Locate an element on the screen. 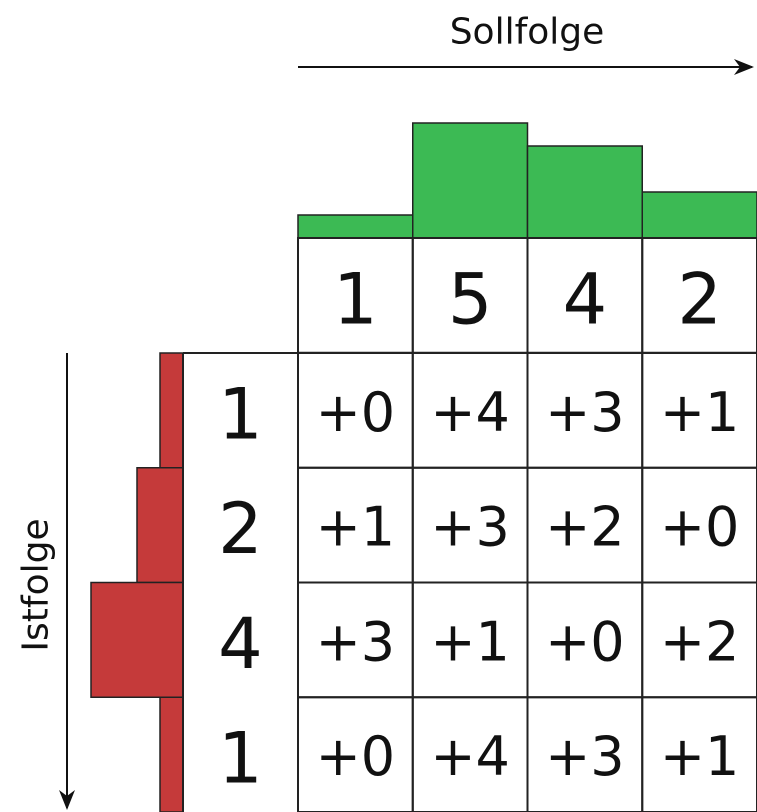 Image resolution: width=757 pixels, height=812 pixels. row-header: 4 is located at coordinates (240, 644).